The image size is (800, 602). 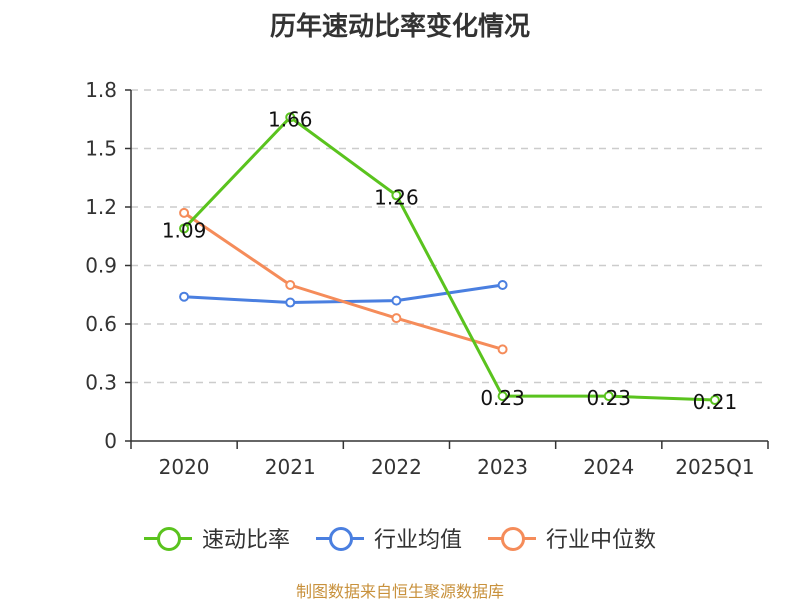 I want to click on y-tick-label: 1.5, so click(x=101, y=149).